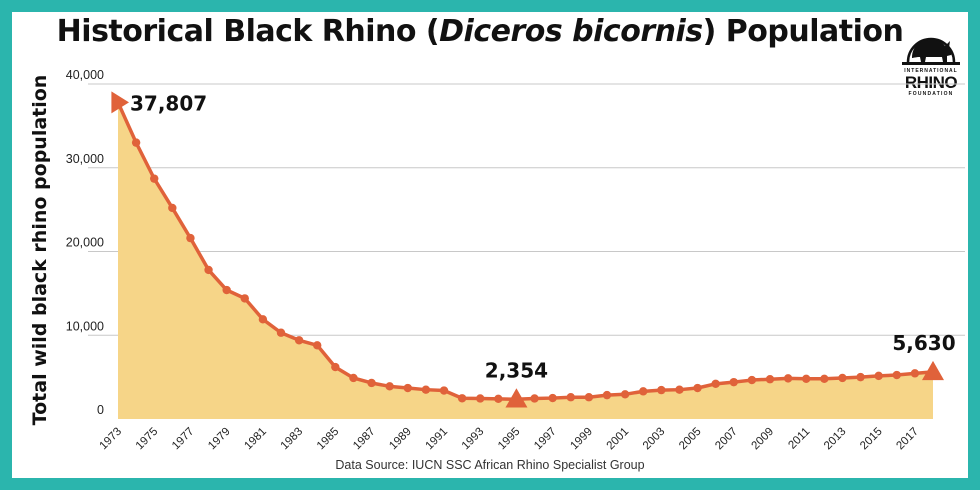  Describe the element at coordinates (871, 439) in the screenshot. I see `x-tick-label: 2015` at that location.